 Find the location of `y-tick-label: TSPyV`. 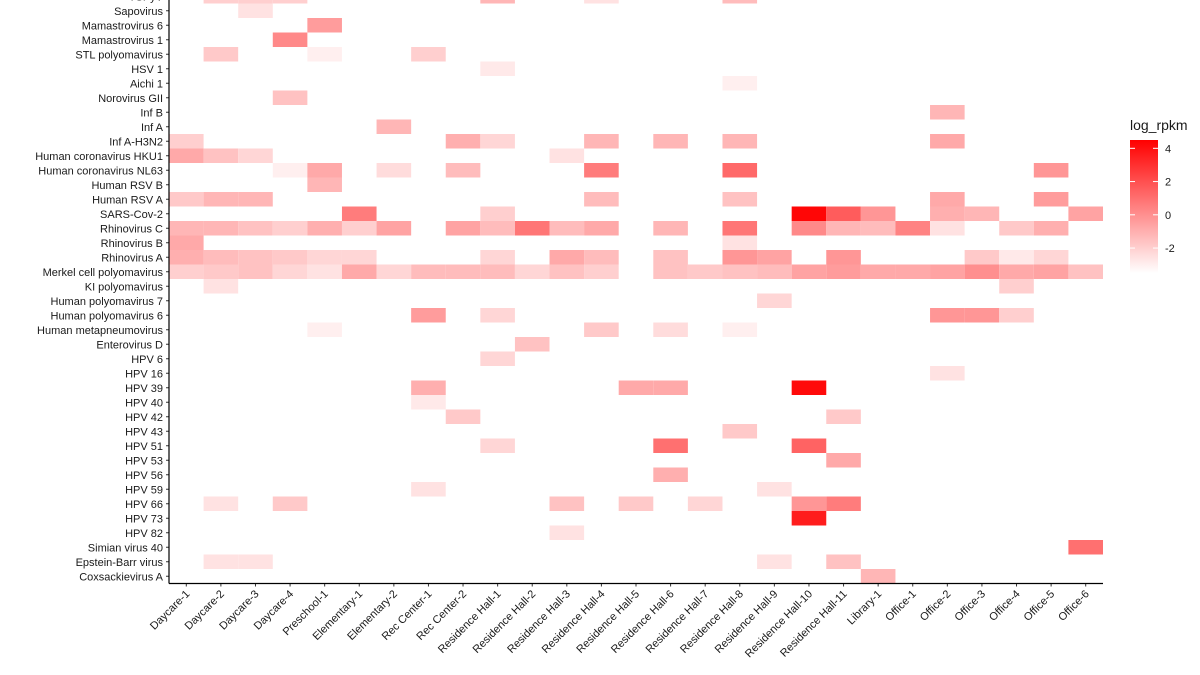

y-tick-label: TSPyV is located at coordinates (146, 1).